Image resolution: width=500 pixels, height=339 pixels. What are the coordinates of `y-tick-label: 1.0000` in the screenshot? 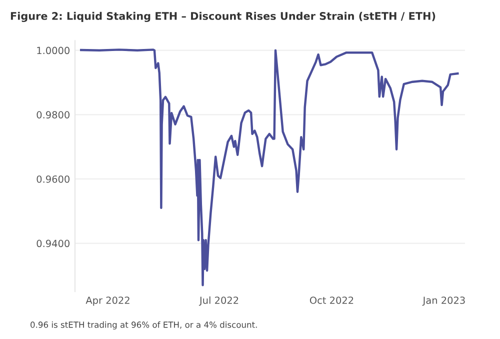 It's located at (53, 50).